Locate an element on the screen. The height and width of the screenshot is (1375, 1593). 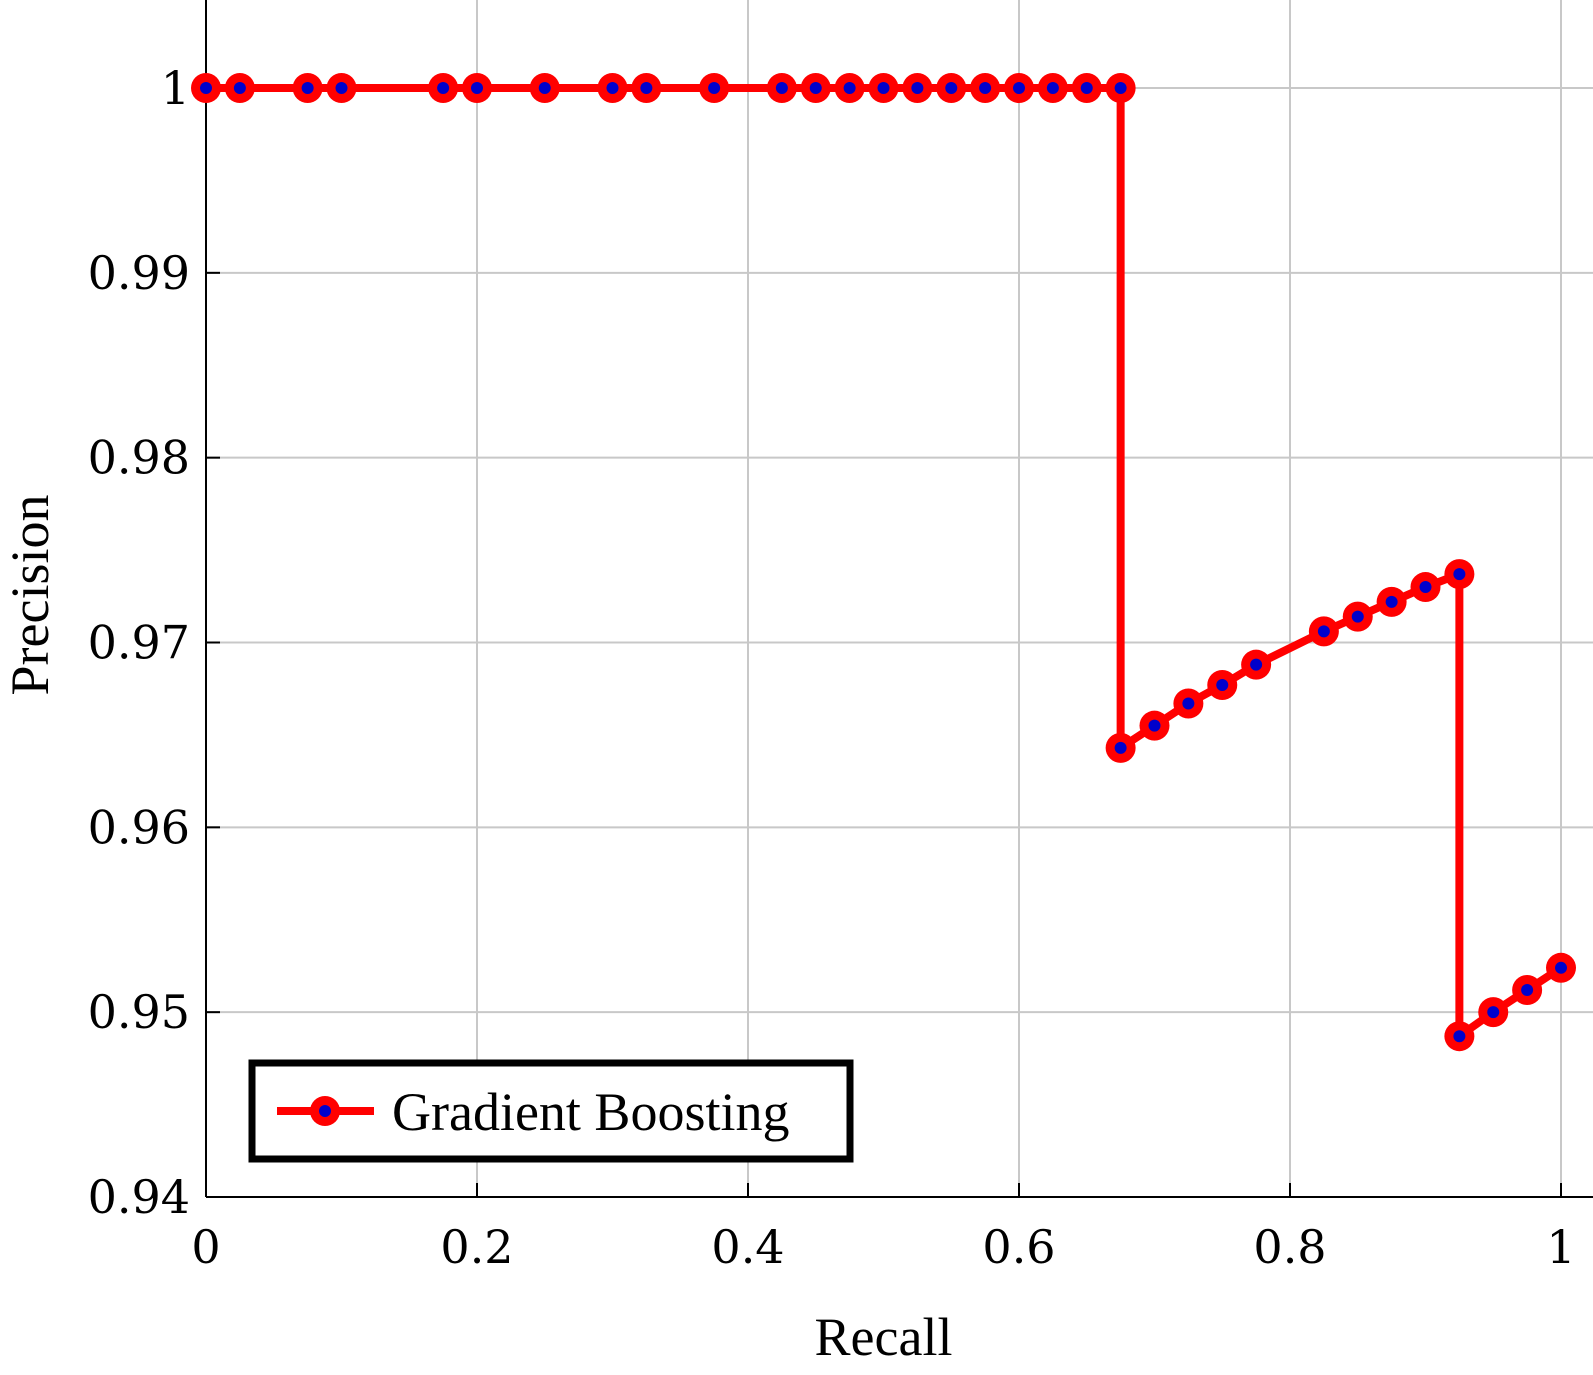
y-tick-label: 0.97 is located at coordinates (139, 643).